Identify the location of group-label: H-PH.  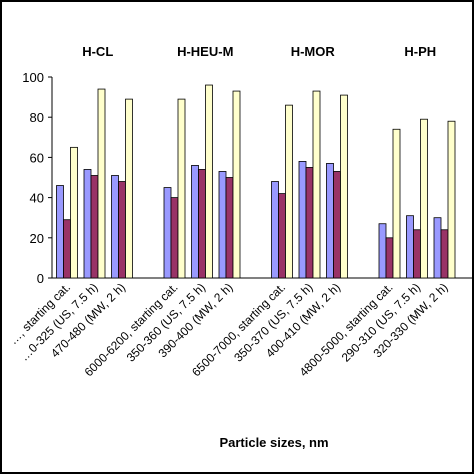
(420, 51).